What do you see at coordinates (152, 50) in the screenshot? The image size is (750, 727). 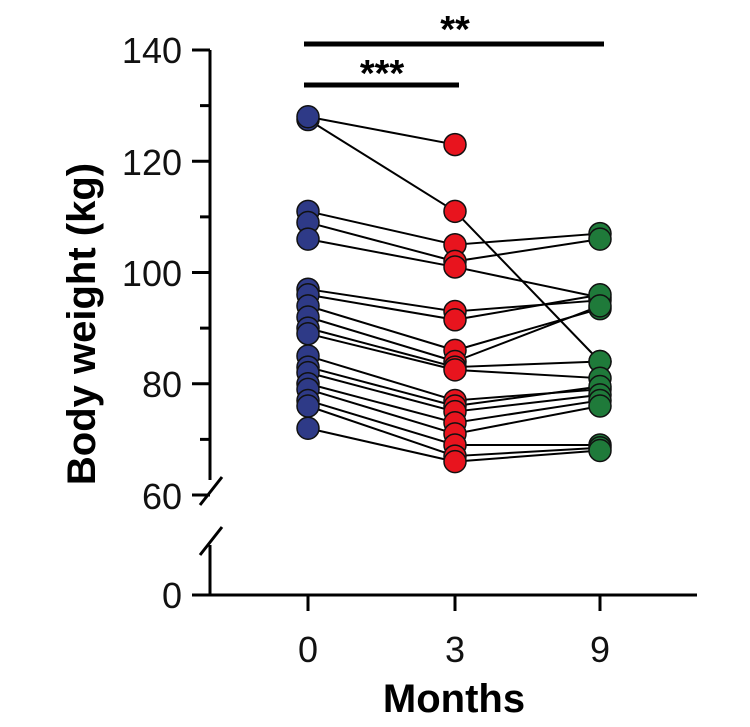 I see `y-tick-label-140: 140` at bounding box center [152, 50].